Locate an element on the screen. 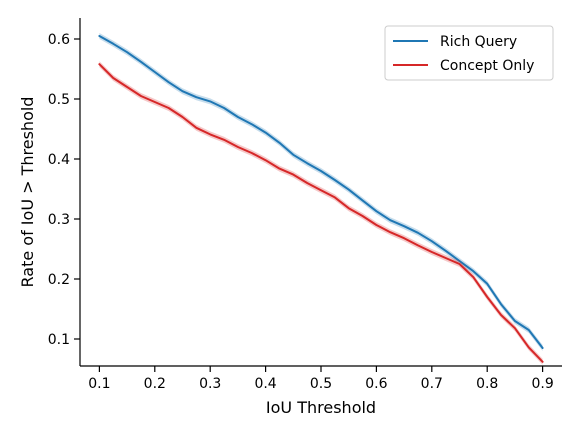 The image size is (581, 436). x-tick-label: 0.6 is located at coordinates (376, 384).